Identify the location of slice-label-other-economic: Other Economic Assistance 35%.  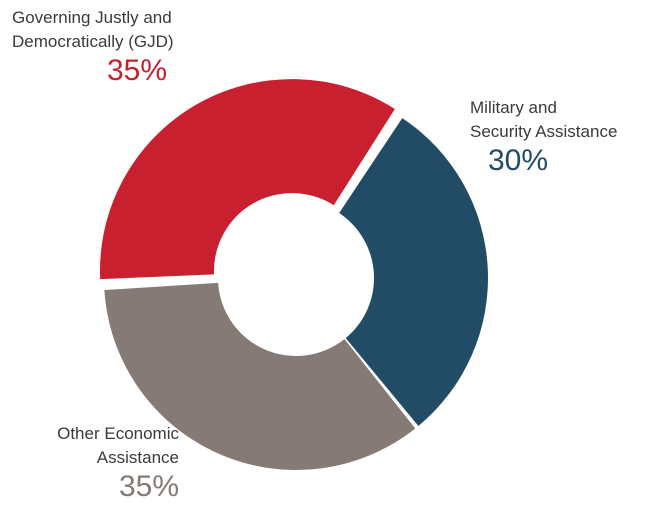
(104, 463).